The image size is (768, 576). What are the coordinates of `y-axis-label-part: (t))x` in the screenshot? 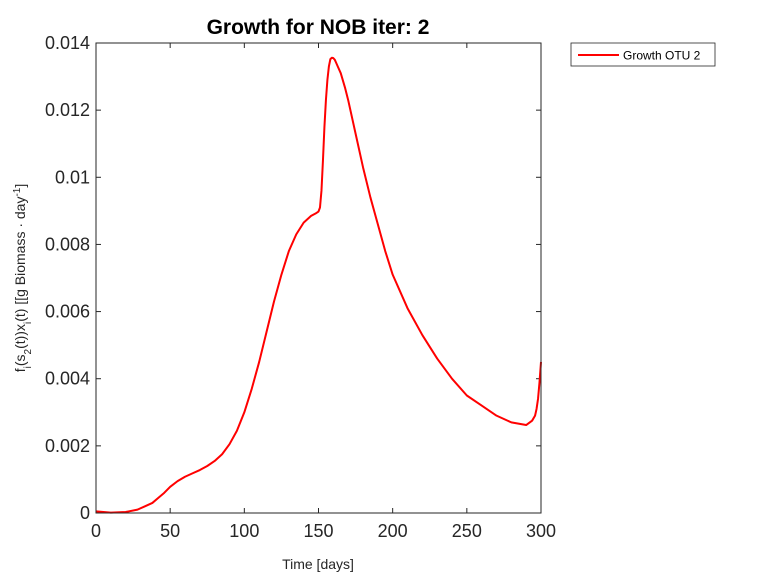 It's located at (20, 336).